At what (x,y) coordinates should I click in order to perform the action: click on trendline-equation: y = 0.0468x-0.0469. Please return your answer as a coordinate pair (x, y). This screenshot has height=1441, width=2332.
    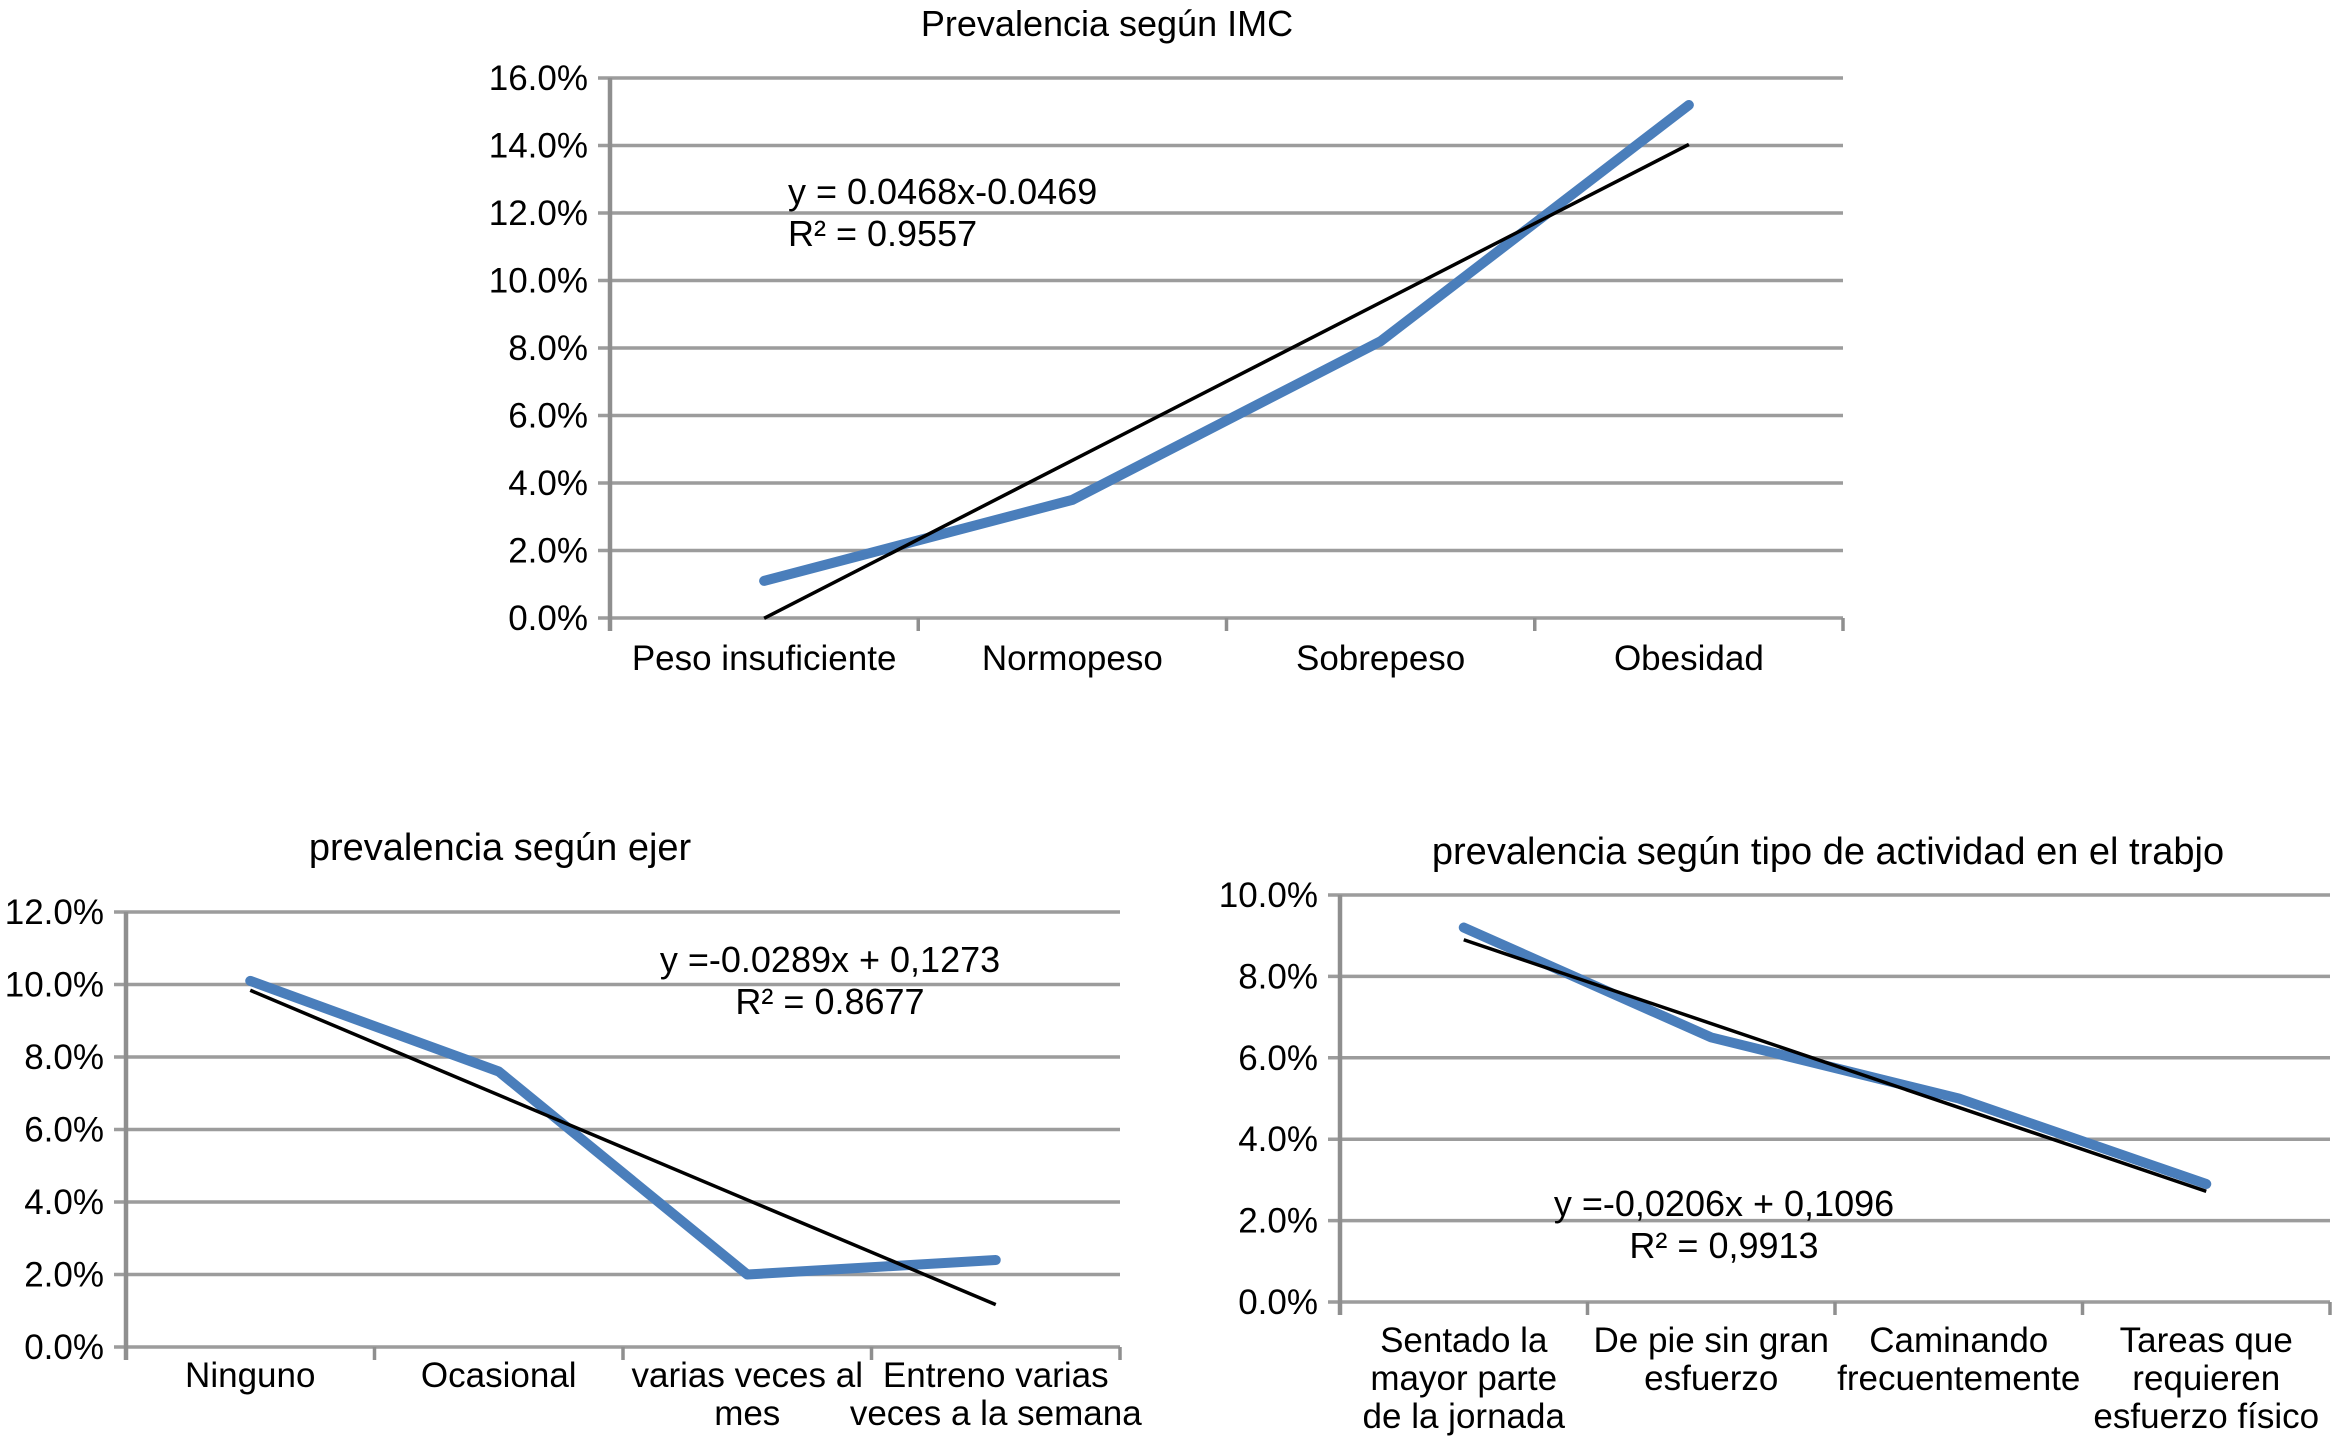
    Looking at the image, I should click on (943, 191).